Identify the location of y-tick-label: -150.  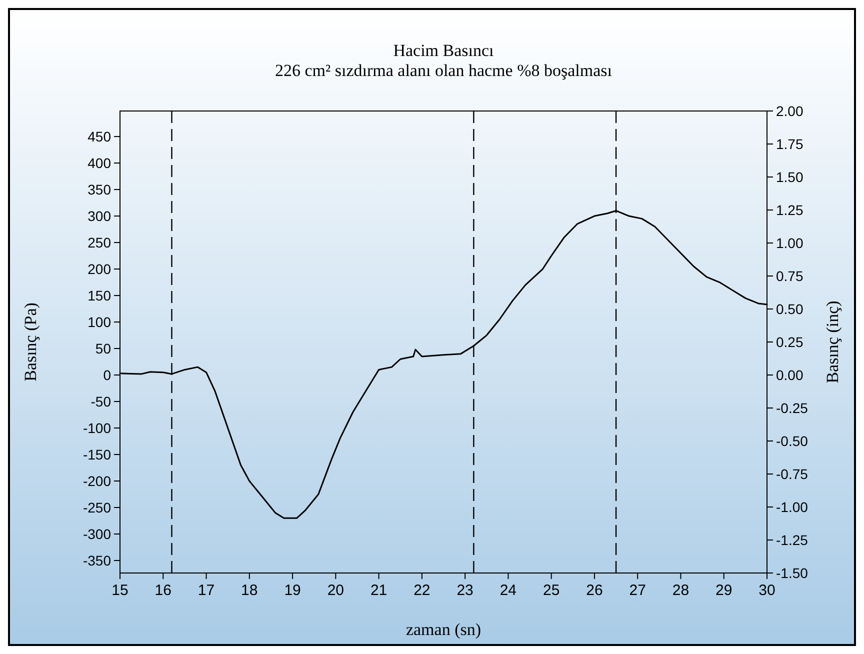
(97, 454).